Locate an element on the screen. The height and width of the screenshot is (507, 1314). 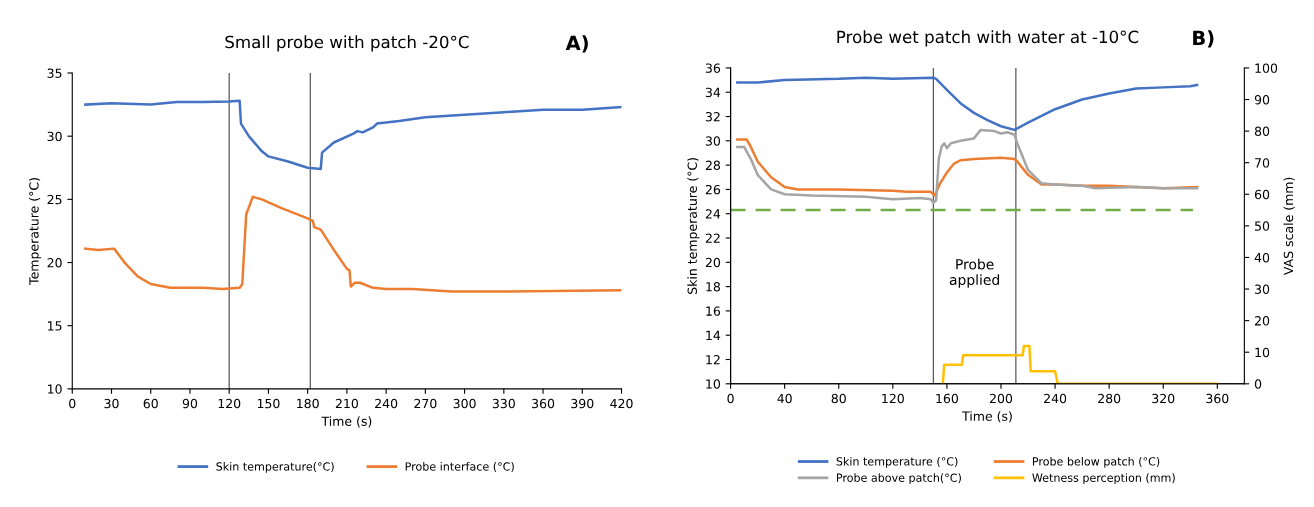
y-tick-label: 28 is located at coordinates (713, 165).